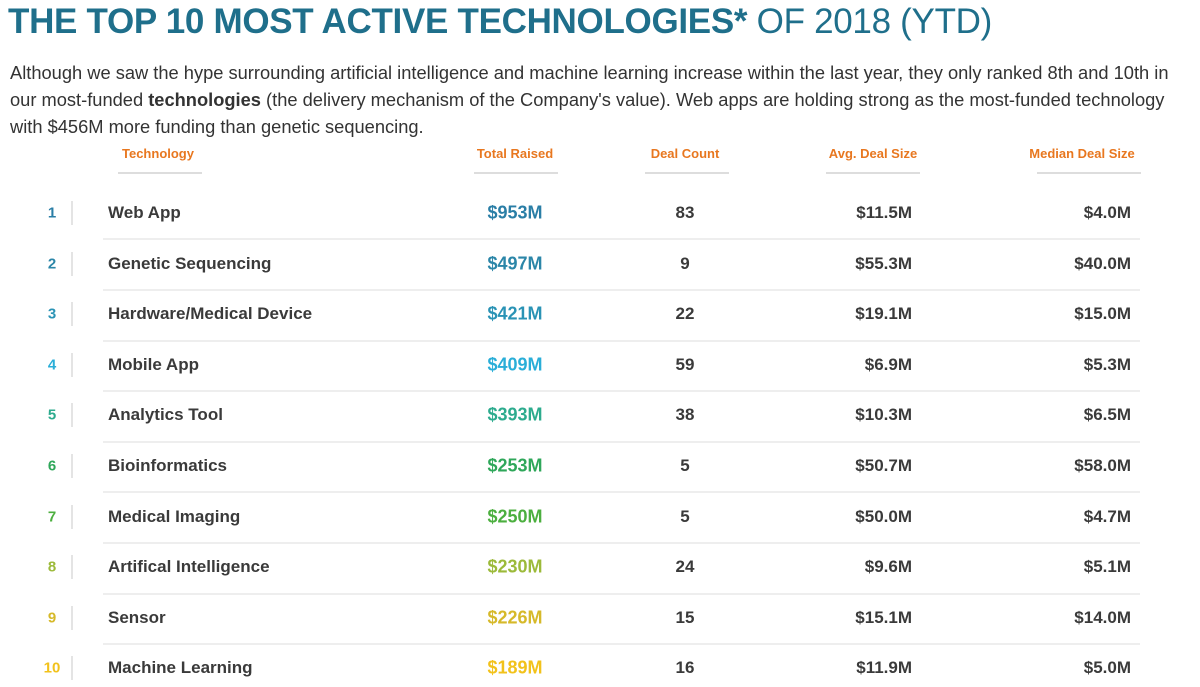  What do you see at coordinates (515, 364) in the screenshot?
I see `total-raised: $409M` at bounding box center [515, 364].